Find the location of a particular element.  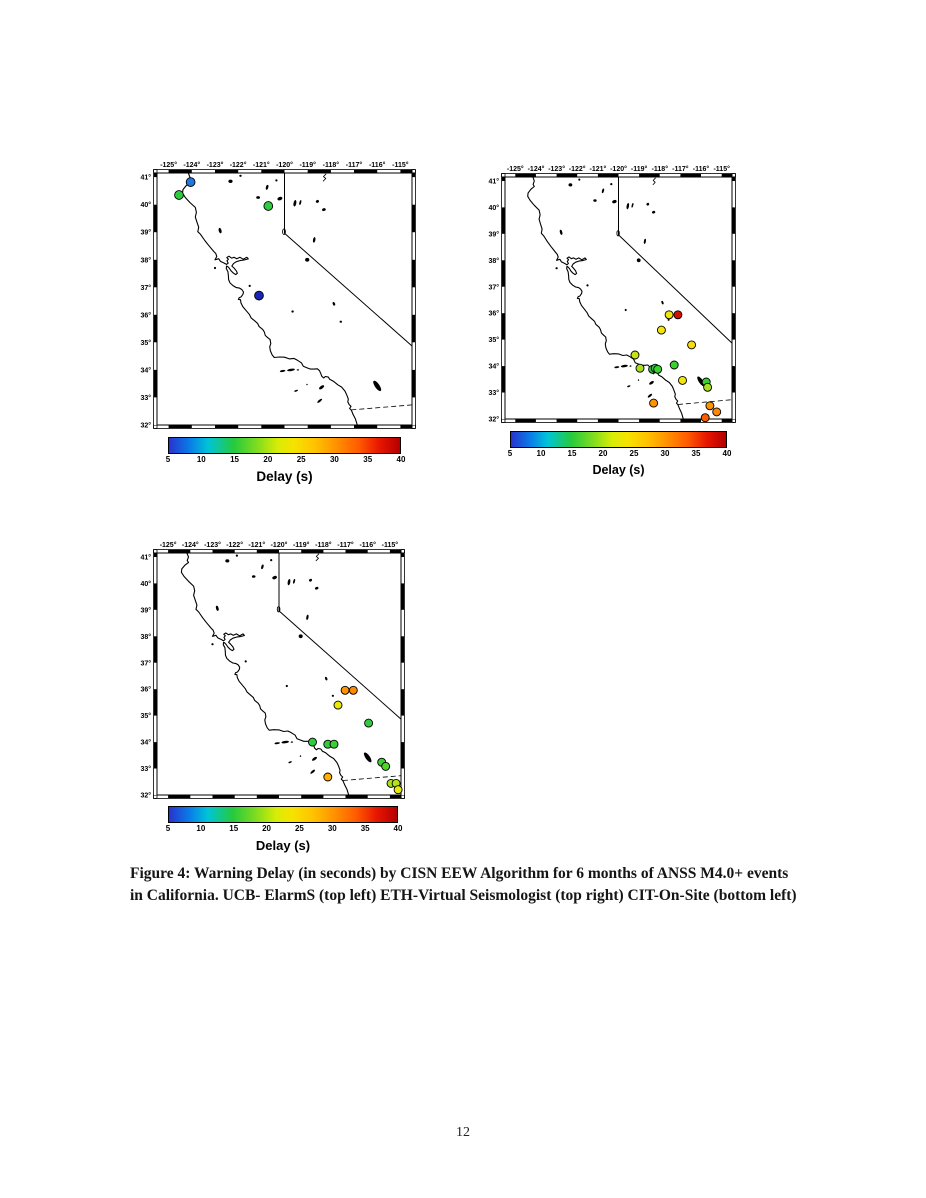

colorbar-on-site: 5 10 15 20 25 30 35 40 Delay (s) is located at coordinates (284, 829).